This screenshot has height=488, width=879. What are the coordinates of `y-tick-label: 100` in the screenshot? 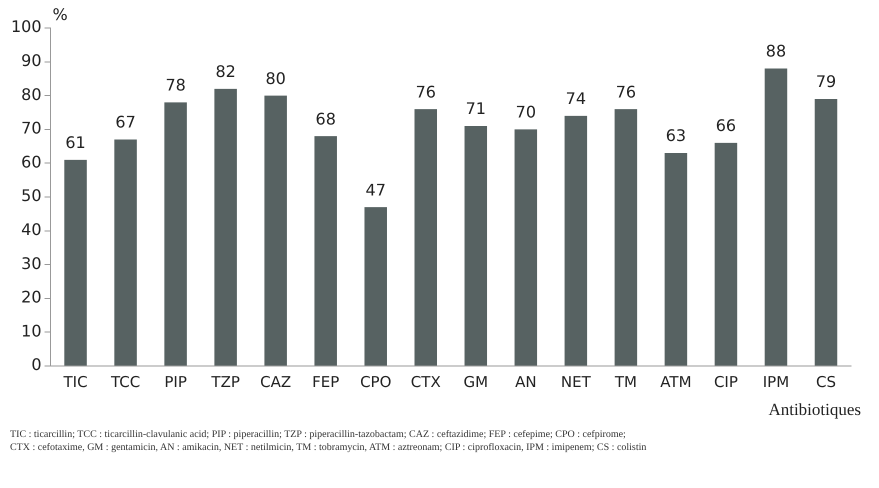 It's located at (26, 26).